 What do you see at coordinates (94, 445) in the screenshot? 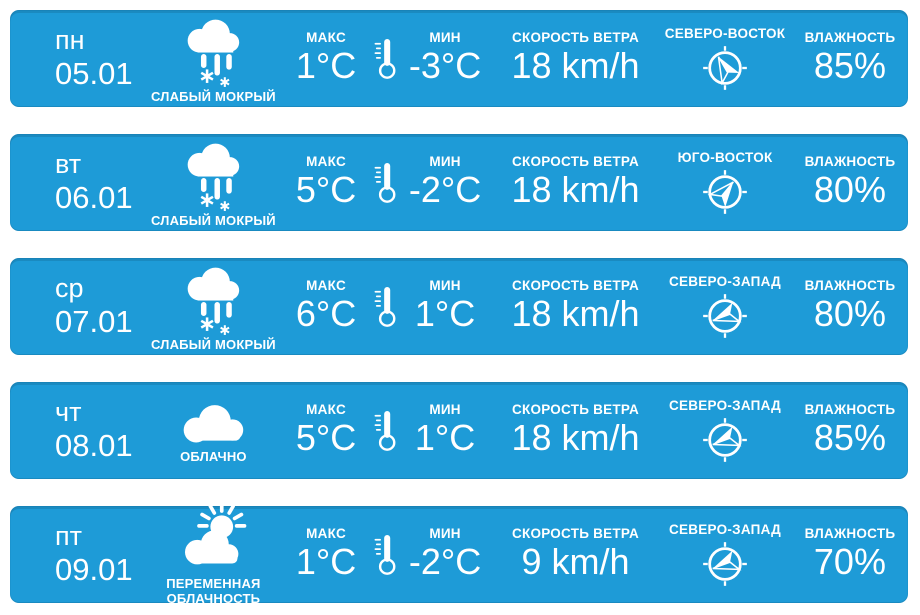
I see `day-date: 08.01` at bounding box center [94, 445].